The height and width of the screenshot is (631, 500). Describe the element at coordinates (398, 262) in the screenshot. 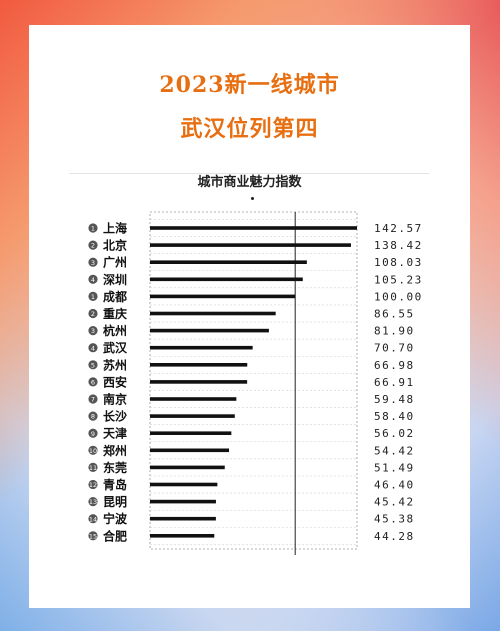

I see `value-label: 108.03` at that location.